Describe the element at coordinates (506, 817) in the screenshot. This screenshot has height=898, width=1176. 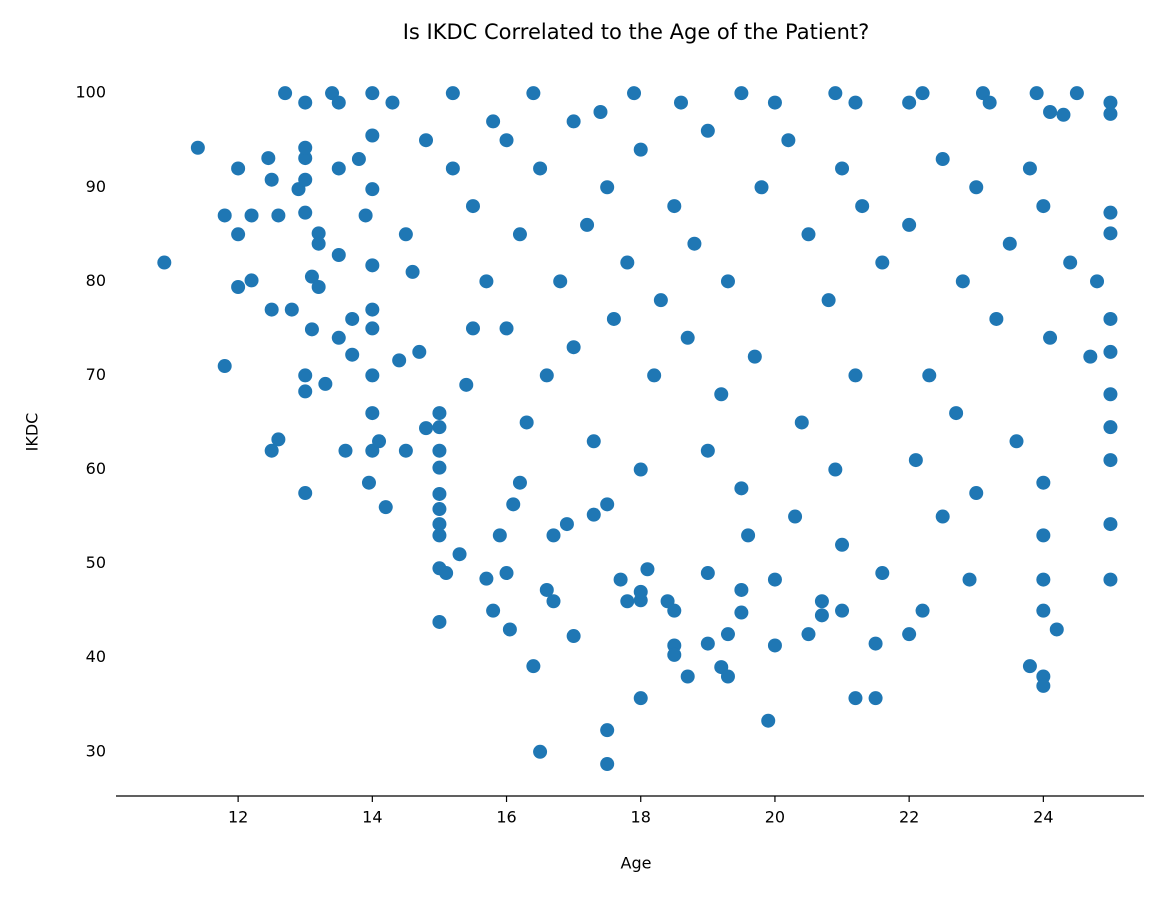
I see `x-tick-label: 16` at that location.